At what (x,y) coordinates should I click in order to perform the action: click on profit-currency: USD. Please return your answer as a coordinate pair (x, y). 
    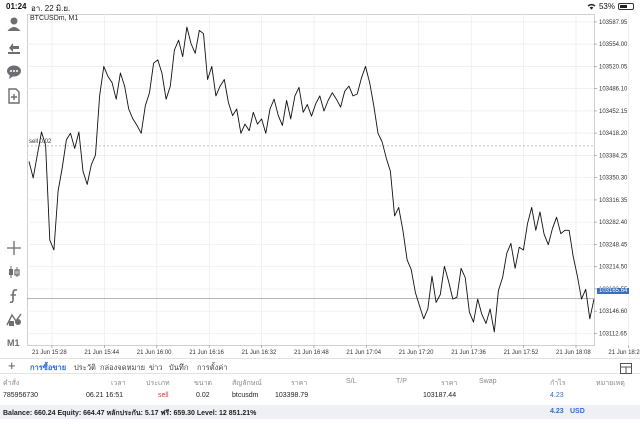
    Looking at the image, I should click on (577, 411).